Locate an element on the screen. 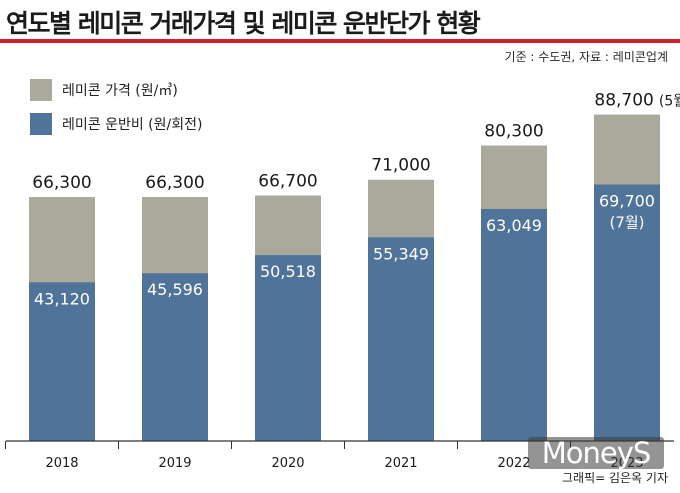 This screenshot has width=680, height=493. price-label-year-2018: 66,300 is located at coordinates (61, 183).